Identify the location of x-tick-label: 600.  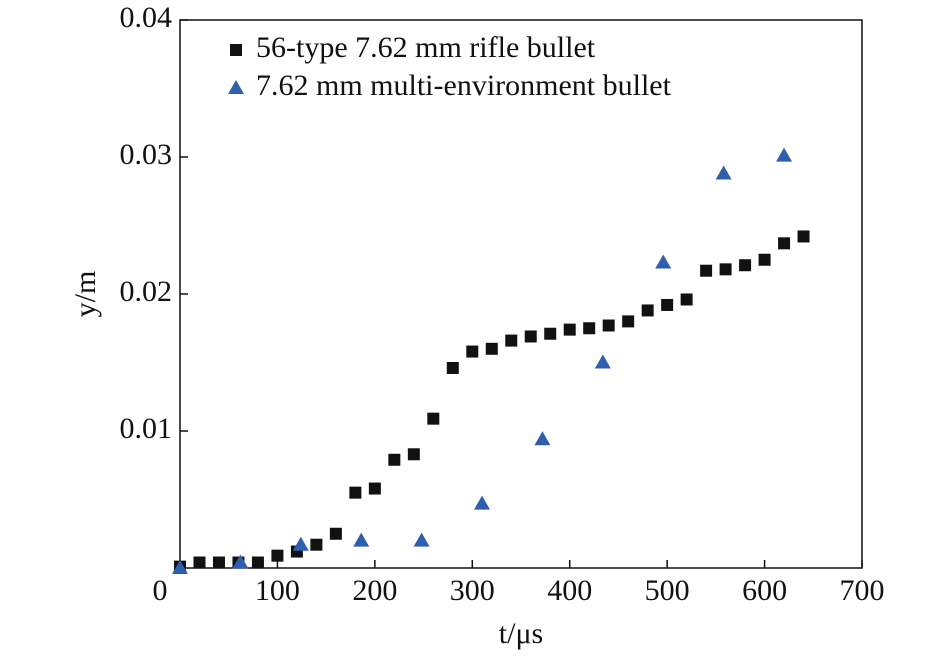
(764, 590).